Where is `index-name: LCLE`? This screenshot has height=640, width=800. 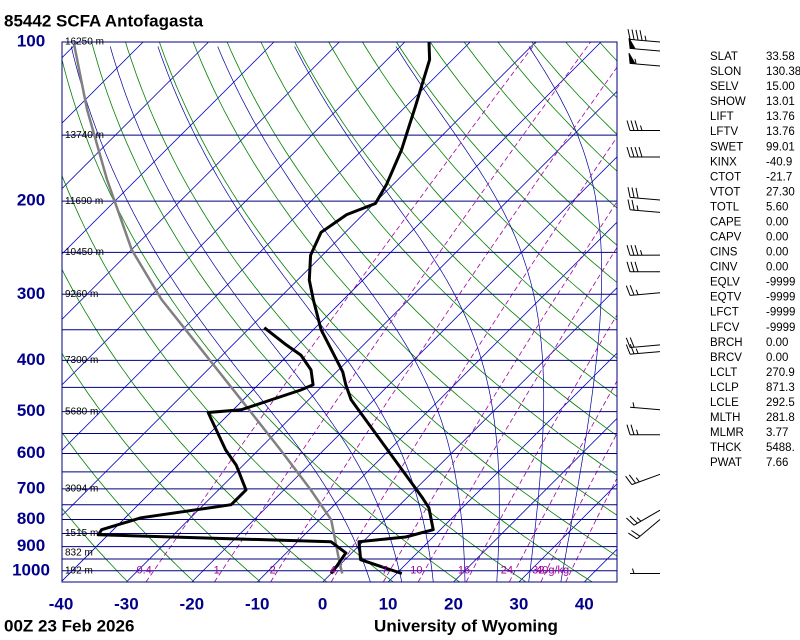 index-name: LCLE is located at coordinates (724, 403).